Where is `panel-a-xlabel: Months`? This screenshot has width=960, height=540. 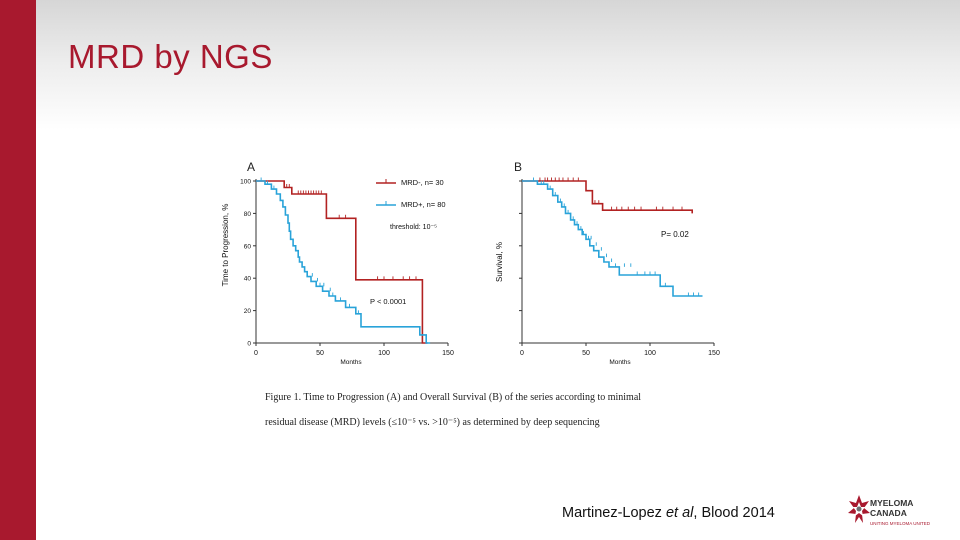 panel-a-xlabel: Months is located at coordinates (351, 362).